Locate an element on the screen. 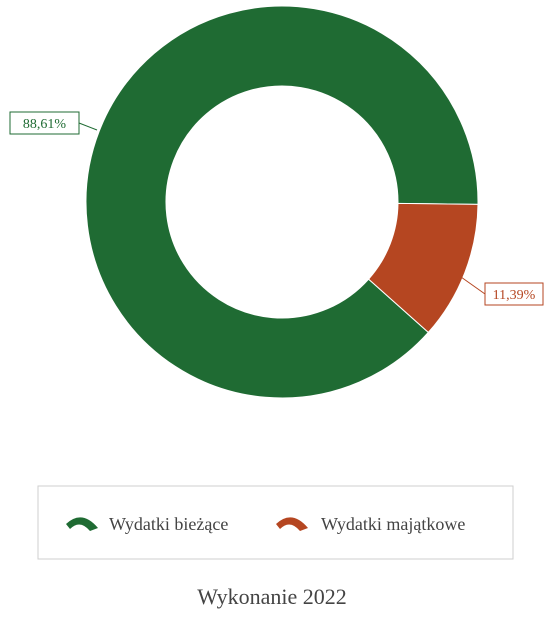  chart-title: Wykonanie 2022 is located at coordinates (272, 596).